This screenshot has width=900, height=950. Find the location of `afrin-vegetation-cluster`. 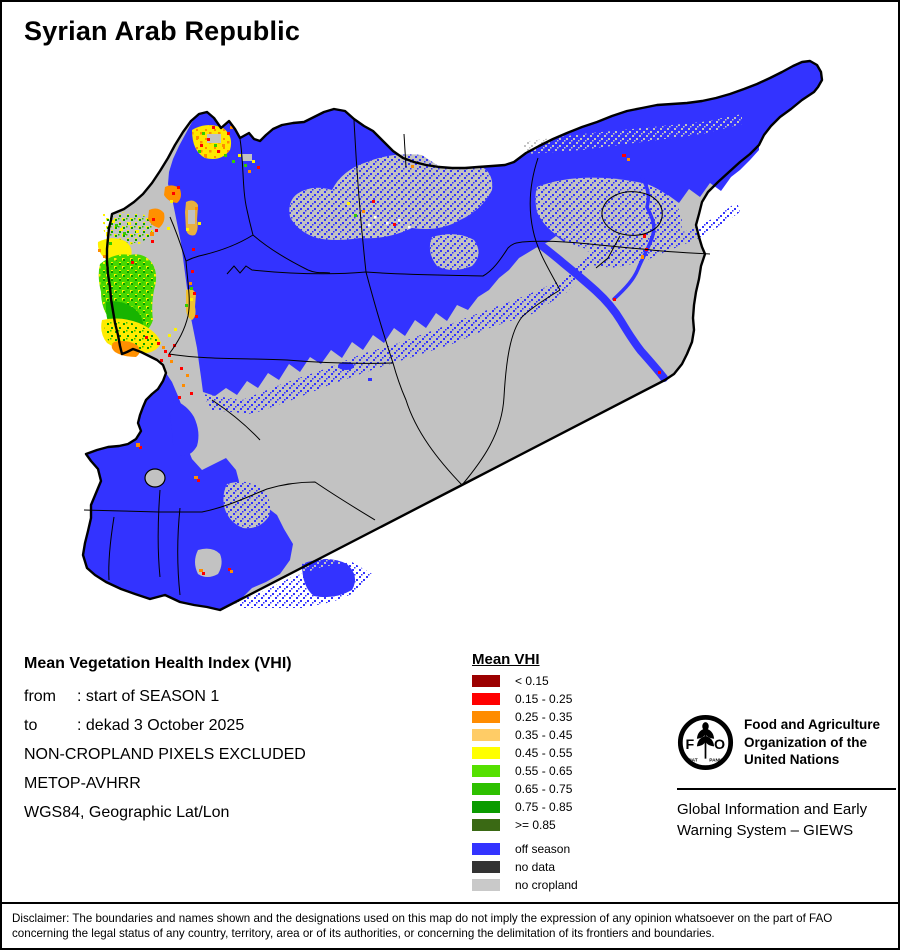

afrin-vegetation-cluster is located at coordinates (208, 222).